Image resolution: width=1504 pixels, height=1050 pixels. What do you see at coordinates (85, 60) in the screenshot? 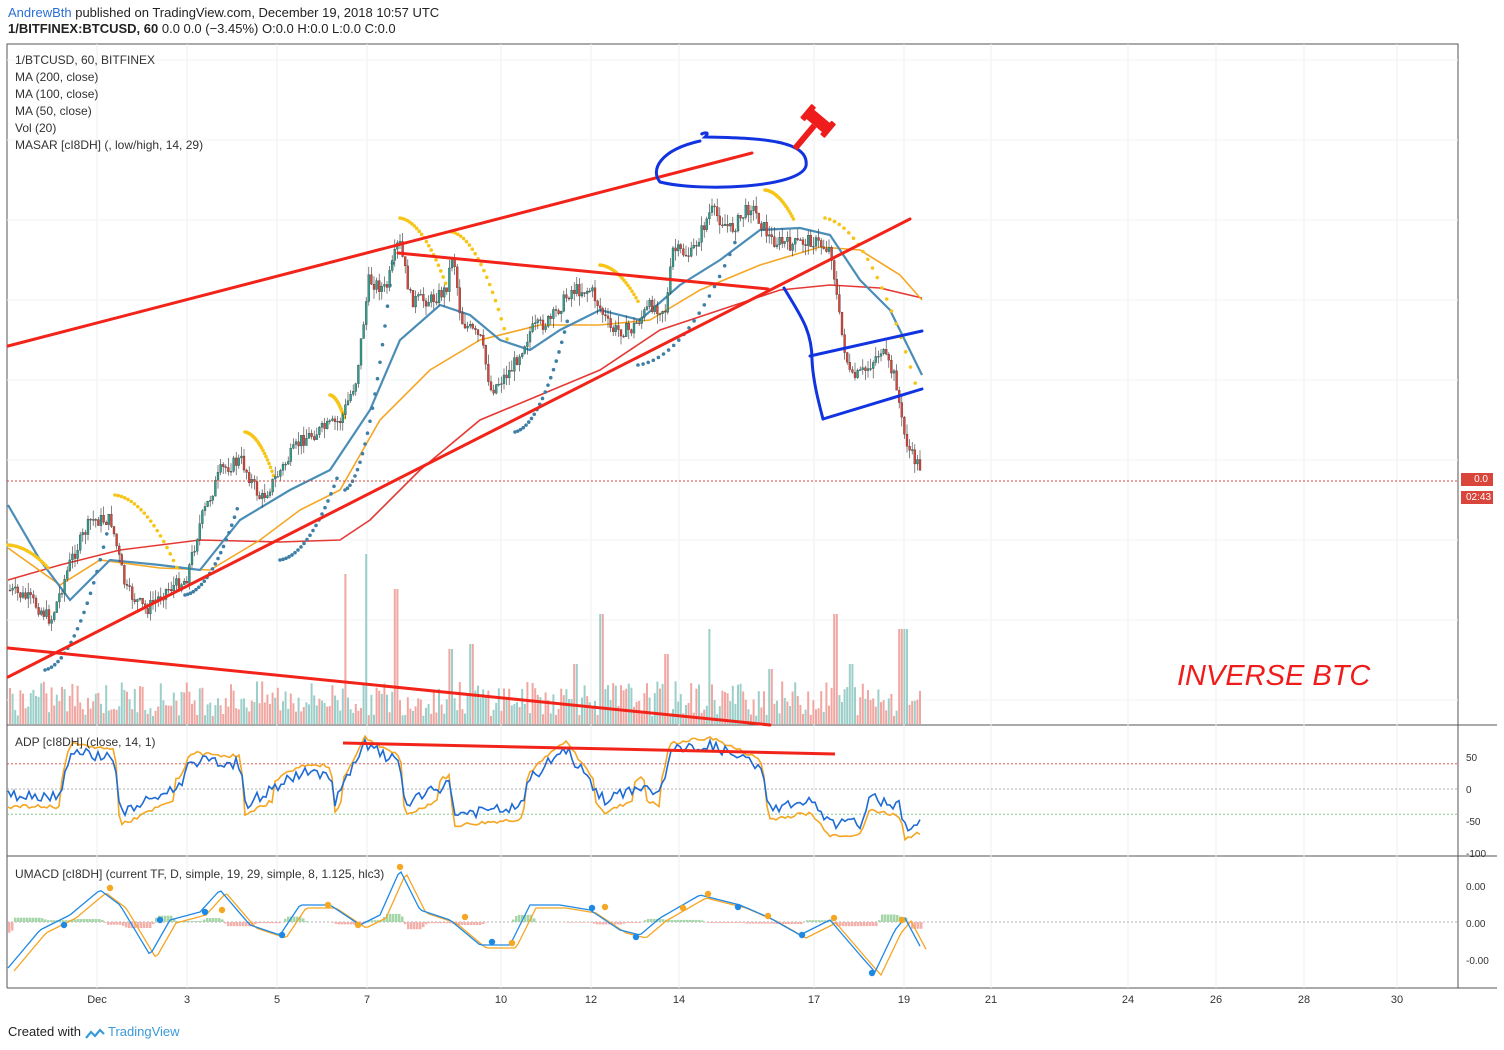
I see `legend-symbol: 1/BTCUSD, 60, BITFINEX` at bounding box center [85, 60].